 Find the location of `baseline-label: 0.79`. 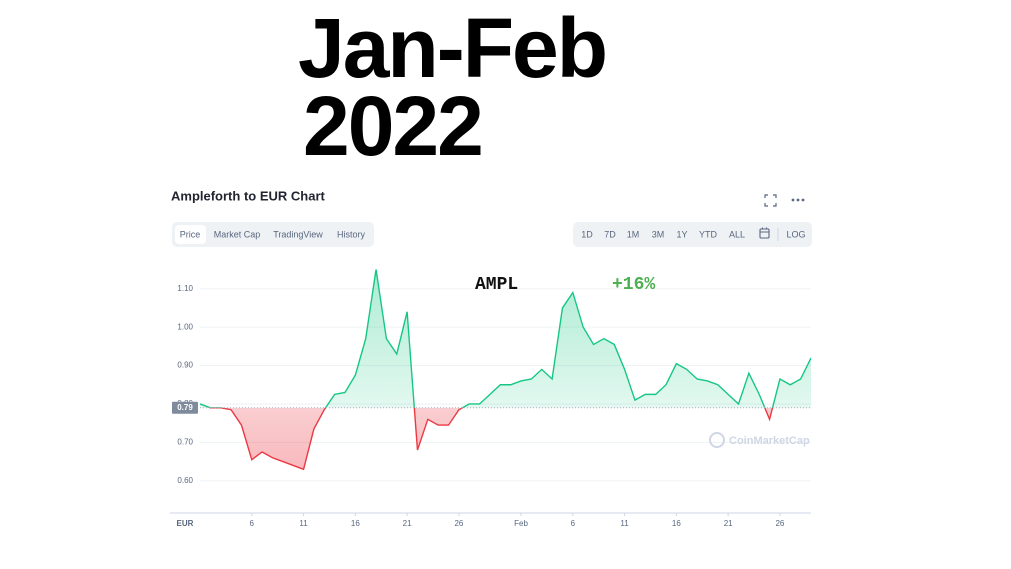

baseline-label: 0.79 is located at coordinates (185, 407).